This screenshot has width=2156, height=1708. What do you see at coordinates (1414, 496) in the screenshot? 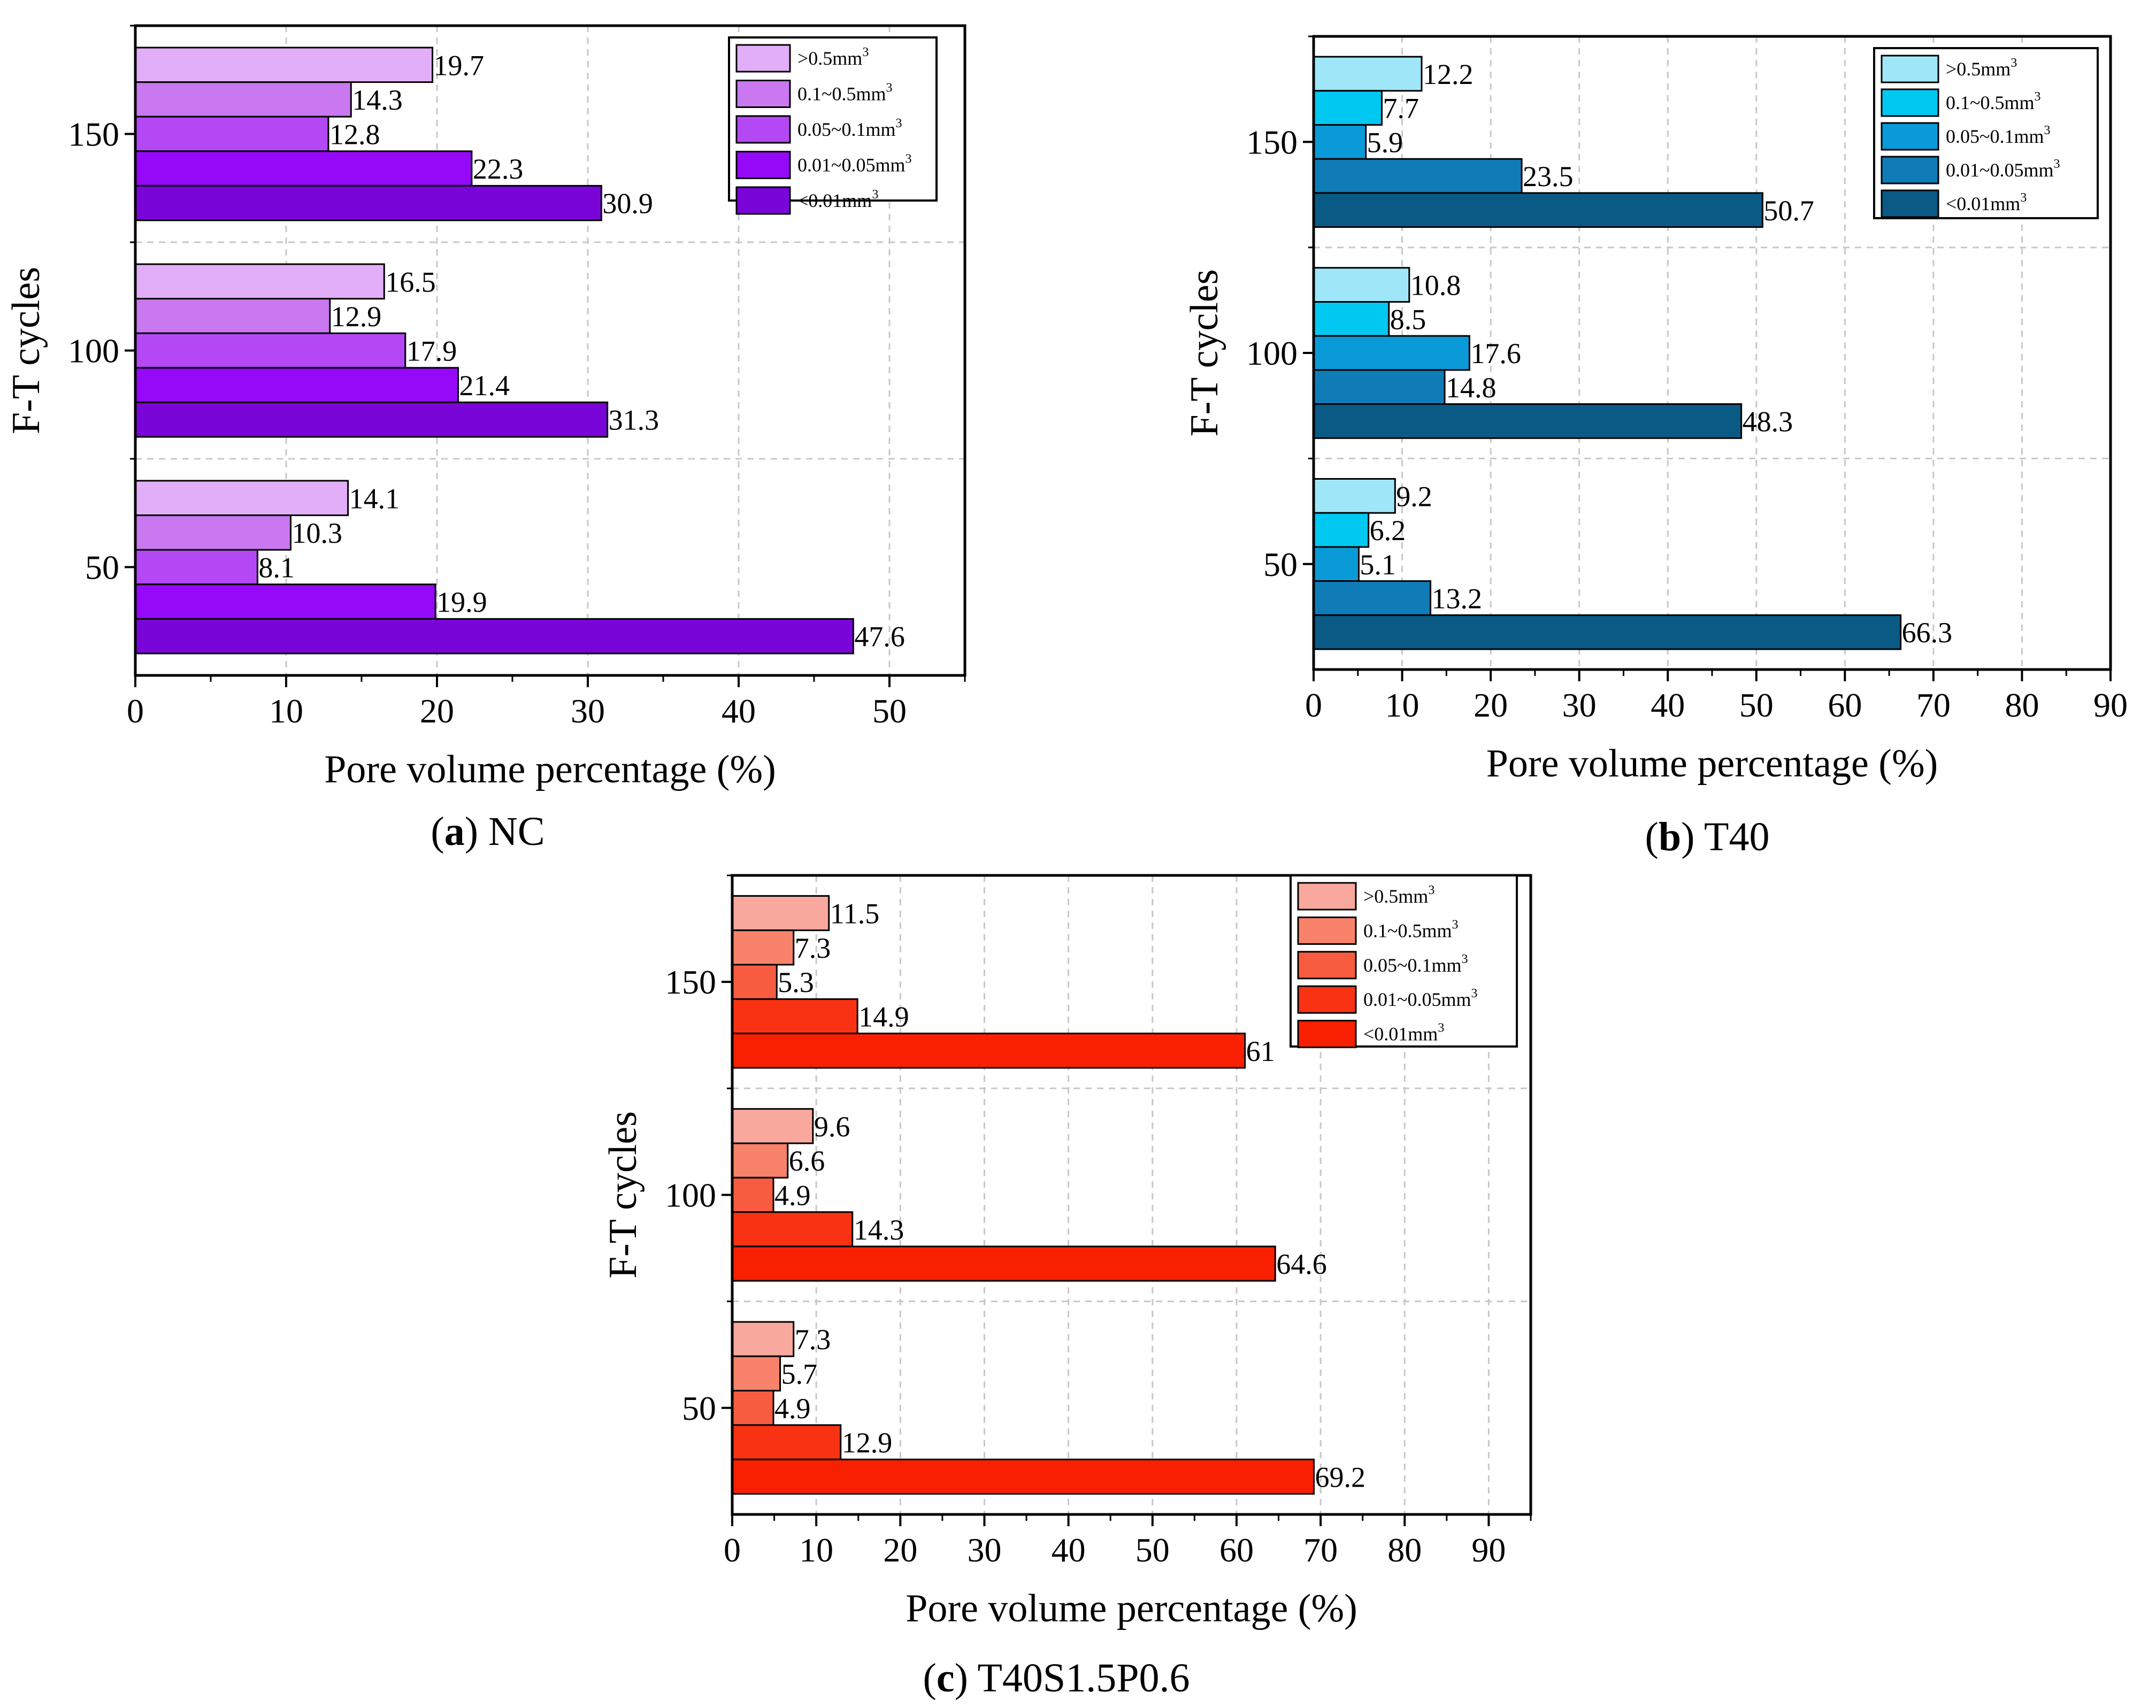
I see `data-label: 9.2` at bounding box center [1414, 496].